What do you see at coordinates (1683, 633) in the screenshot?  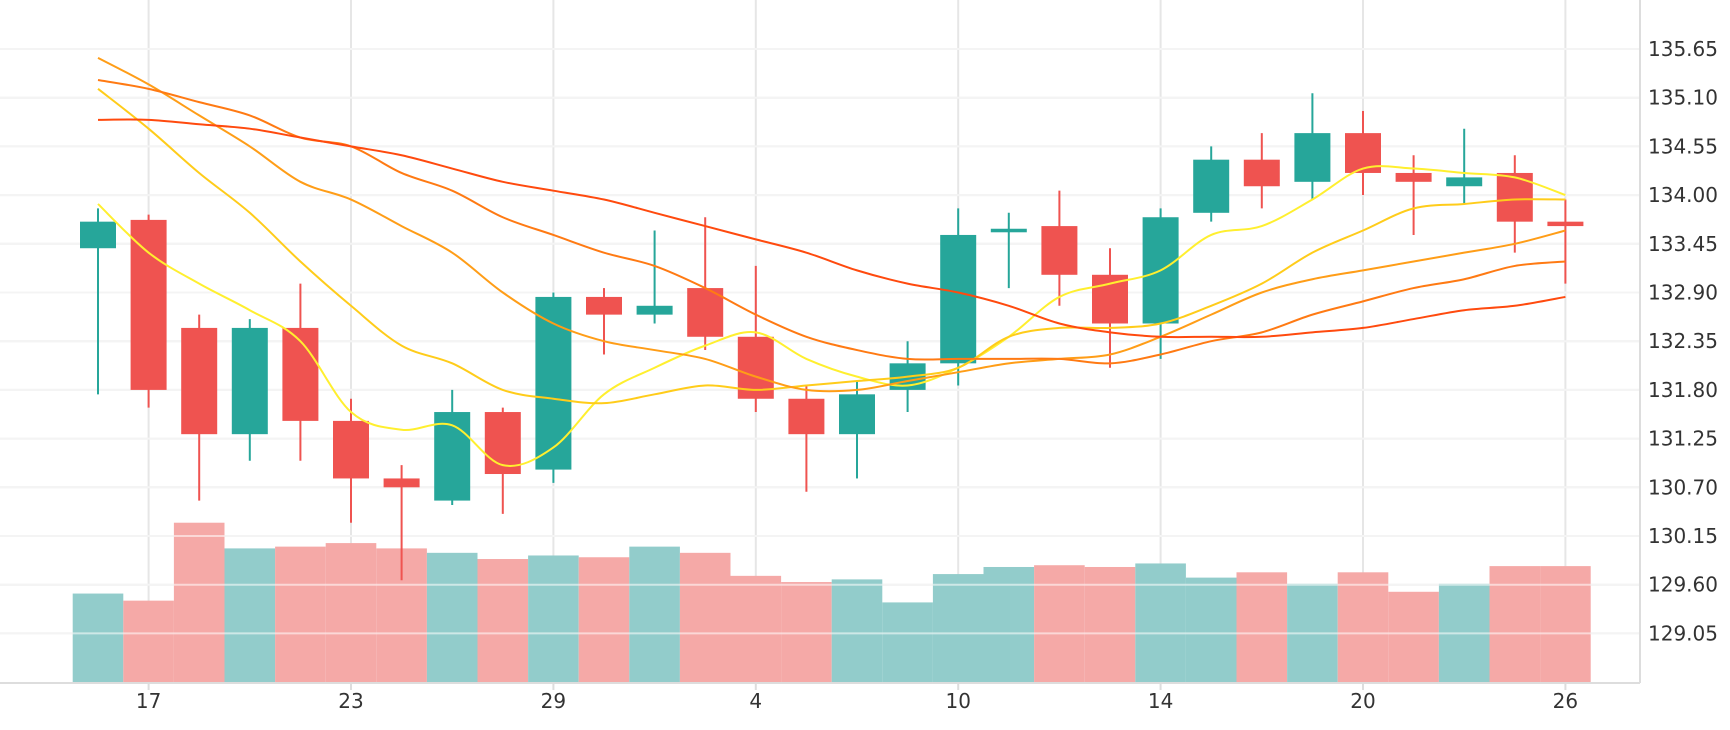 I see `y-tick-label: 129.05` at bounding box center [1683, 633].